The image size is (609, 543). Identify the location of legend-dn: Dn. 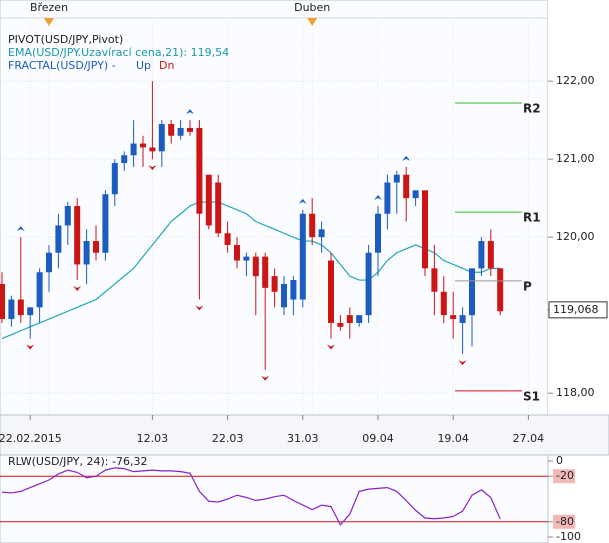
(166, 65).